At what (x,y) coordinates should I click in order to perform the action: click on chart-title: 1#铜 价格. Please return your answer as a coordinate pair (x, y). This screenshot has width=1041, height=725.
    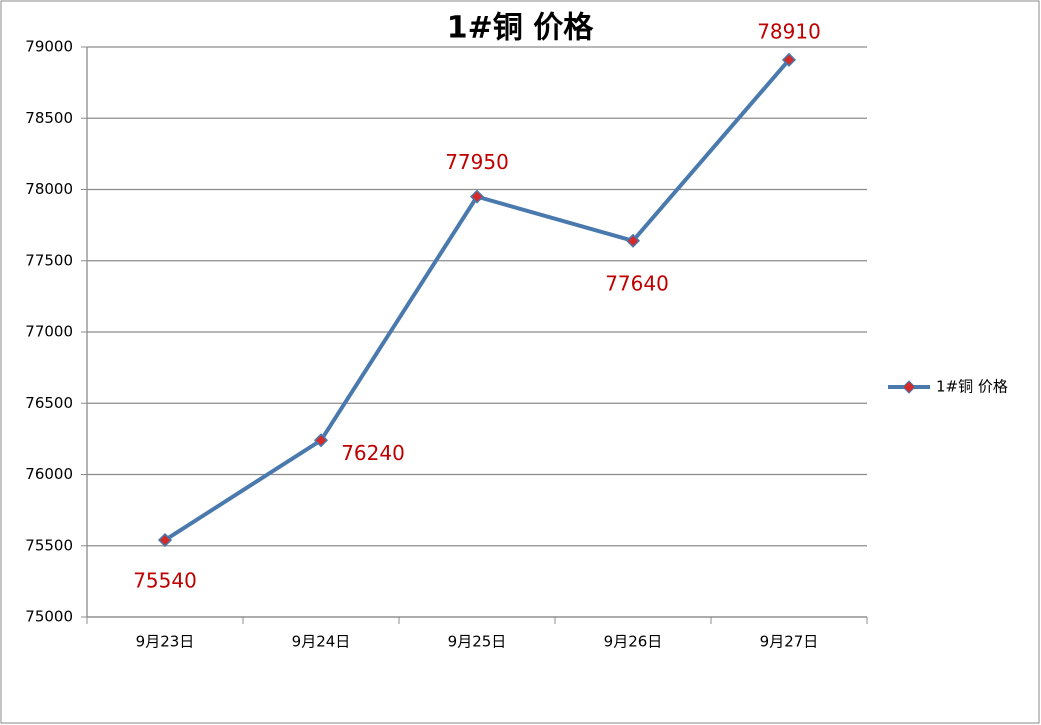
    Looking at the image, I should click on (520, 28).